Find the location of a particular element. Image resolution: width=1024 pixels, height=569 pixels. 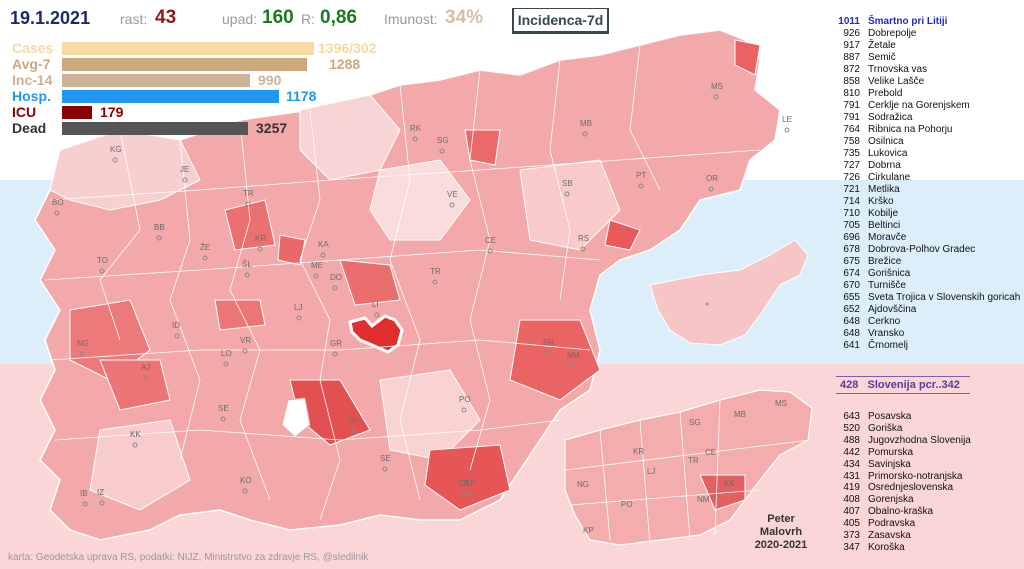

ranking-value: 810 is located at coordinates (851, 93).